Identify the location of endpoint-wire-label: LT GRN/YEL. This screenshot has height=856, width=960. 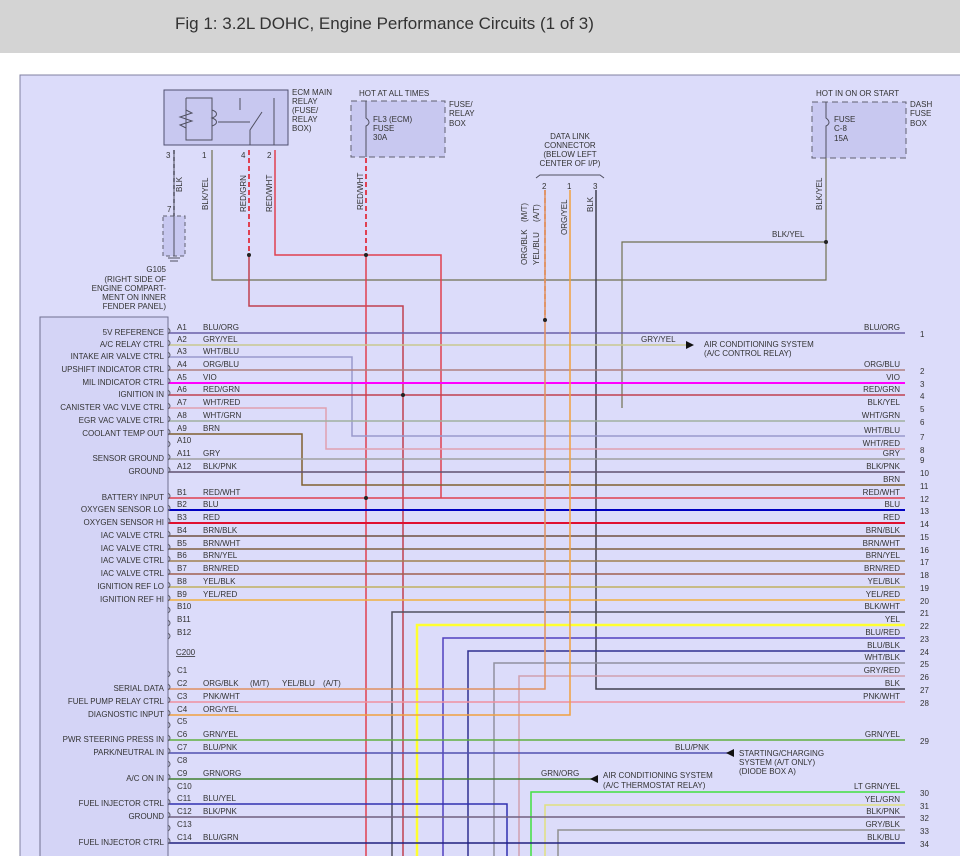
(877, 786).